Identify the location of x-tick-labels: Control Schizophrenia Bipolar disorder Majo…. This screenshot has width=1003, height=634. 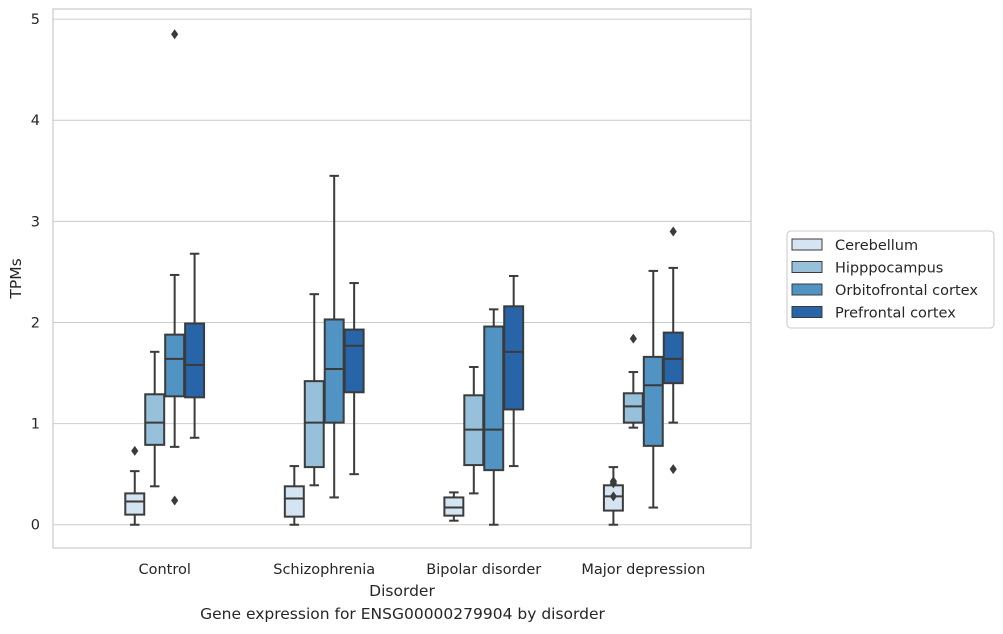
(421, 570).